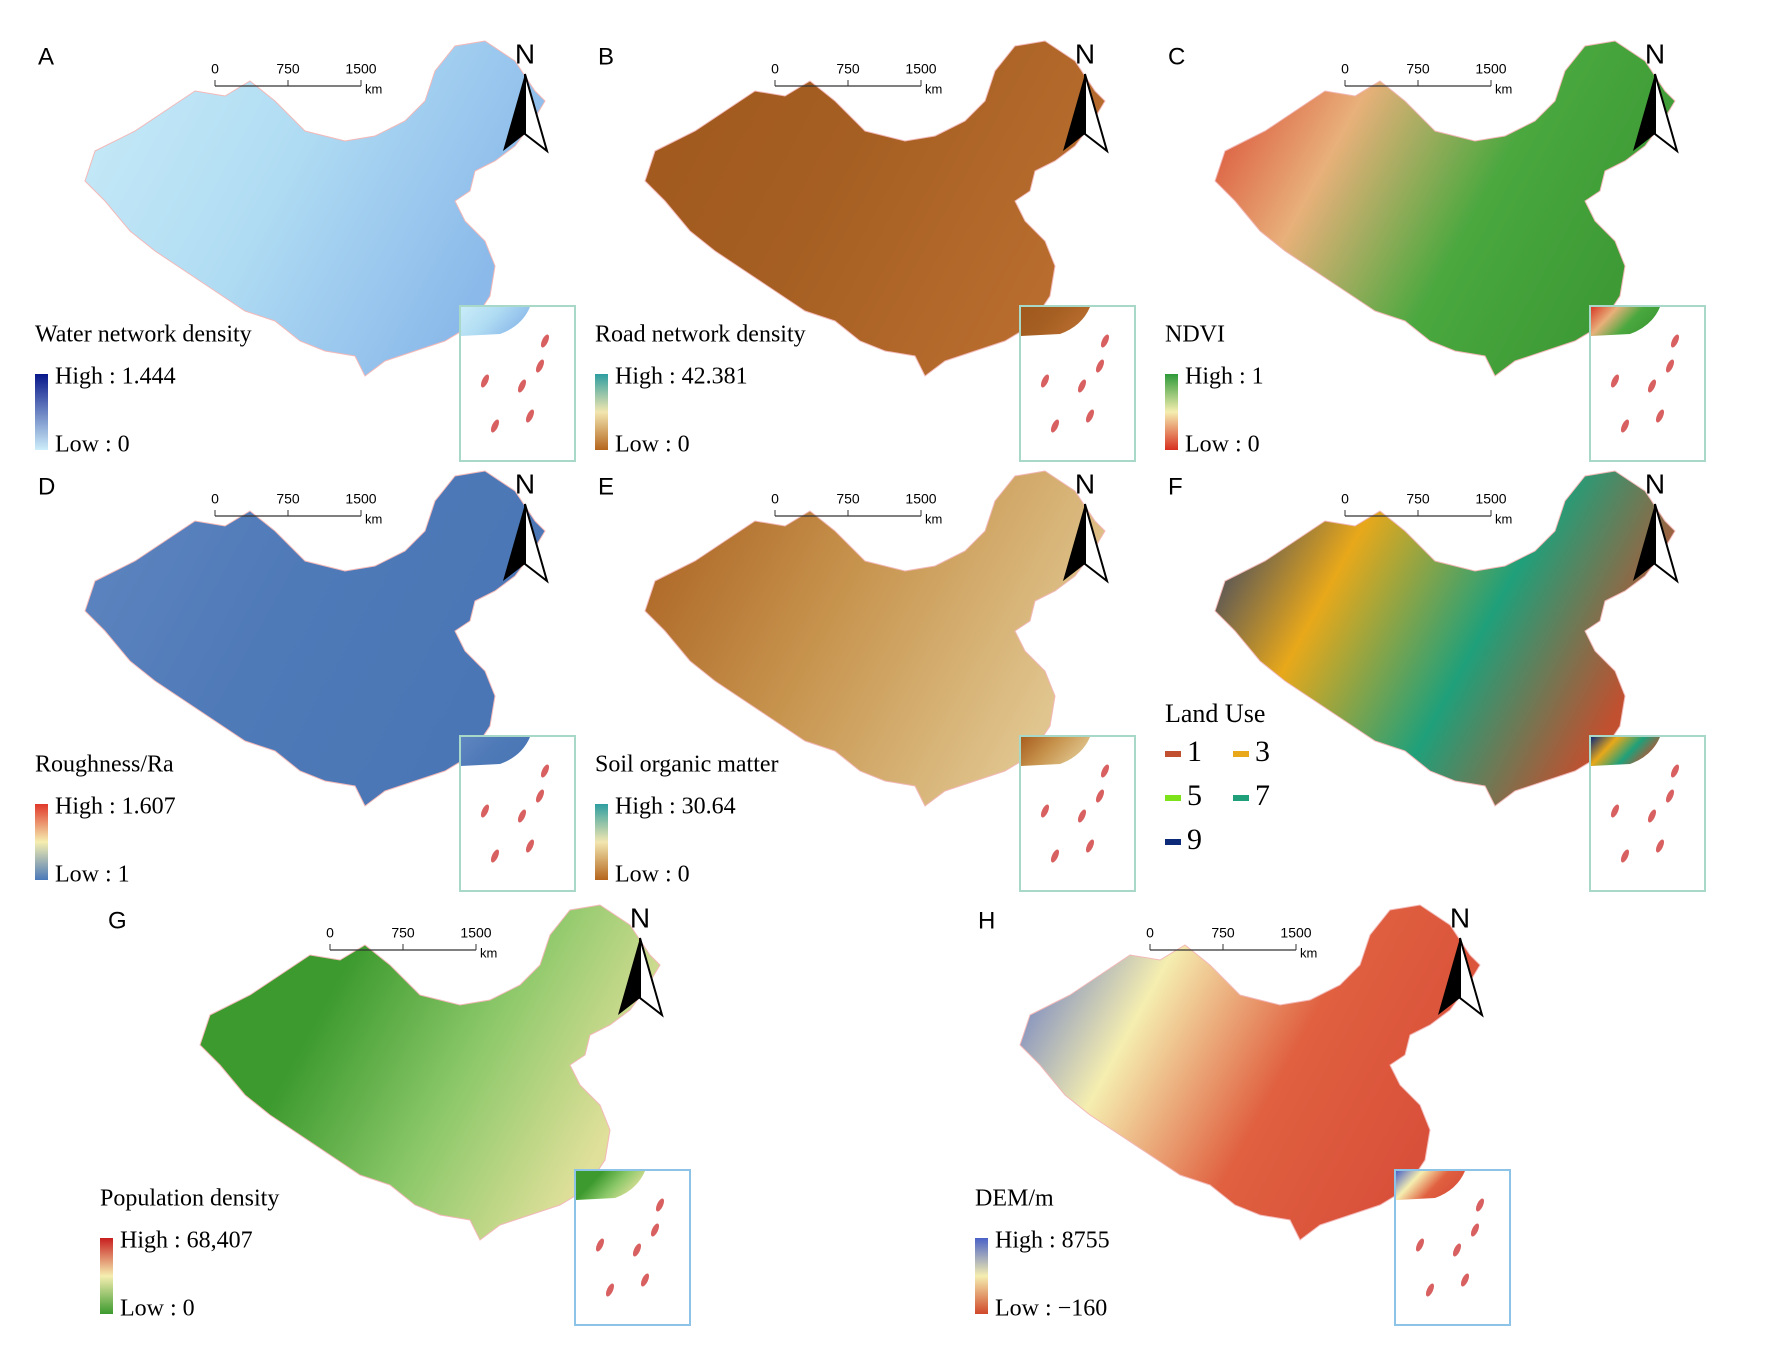  Describe the element at coordinates (1195, 335) in the screenshot. I see `legend-title: NDVI` at that location.